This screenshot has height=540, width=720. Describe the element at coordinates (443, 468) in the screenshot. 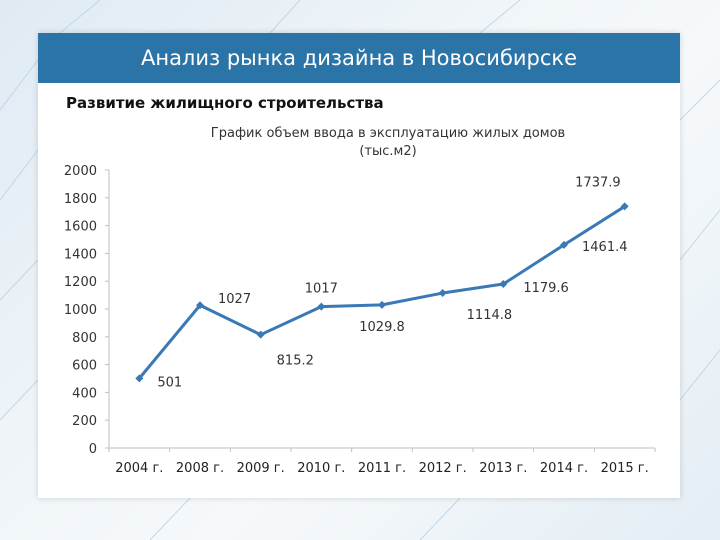

I see `x-tick-label: 2012 г.` at that location.